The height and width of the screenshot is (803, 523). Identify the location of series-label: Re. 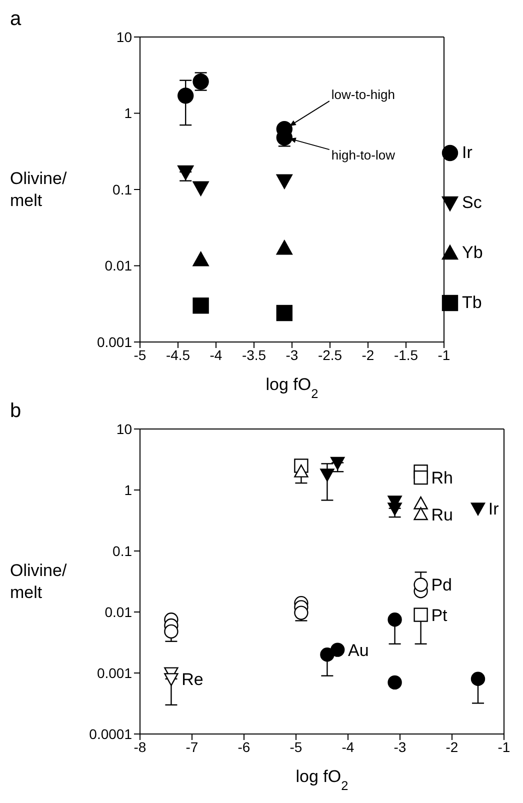
(193, 679).